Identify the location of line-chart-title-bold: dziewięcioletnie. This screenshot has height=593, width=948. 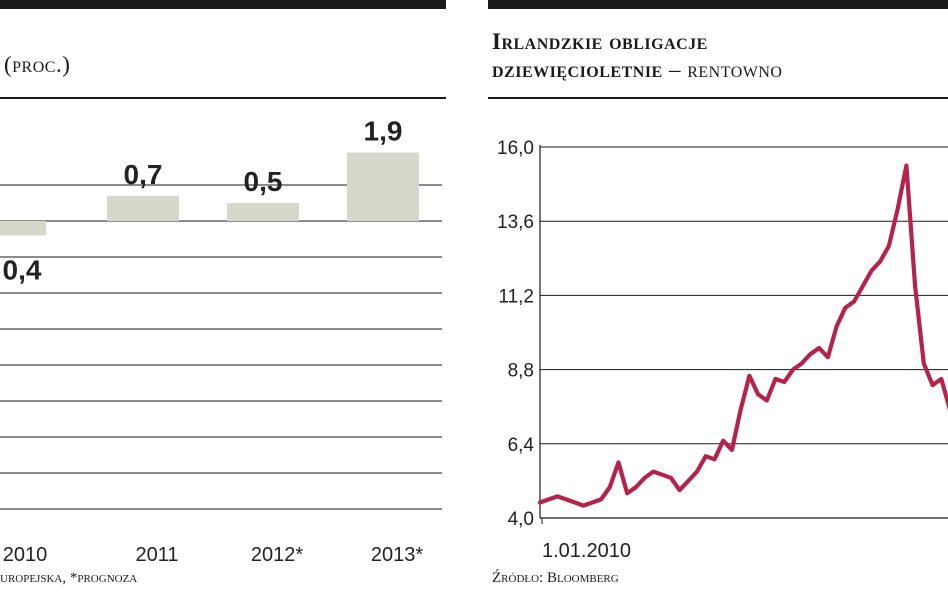
(577, 69).